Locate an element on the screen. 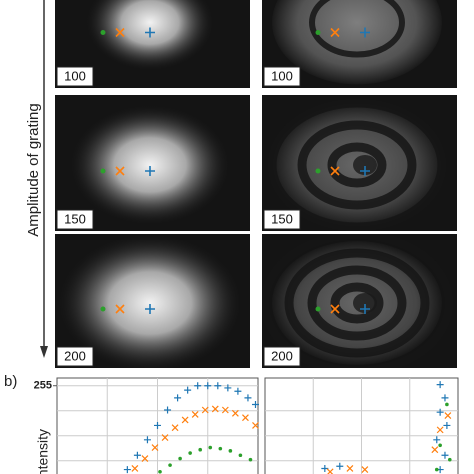 This screenshot has height=474, width=474. dose-label: 200 is located at coordinates (75, 355).